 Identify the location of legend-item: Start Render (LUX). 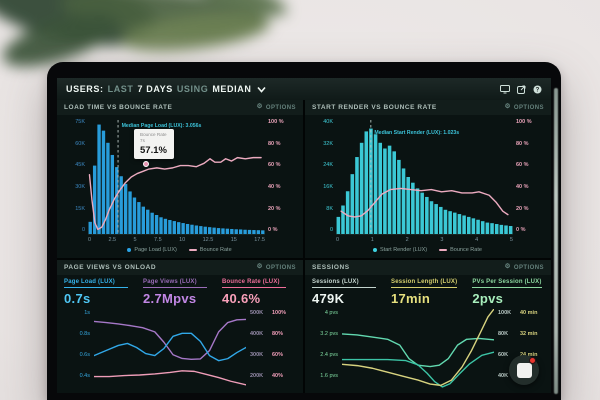
(400, 250).